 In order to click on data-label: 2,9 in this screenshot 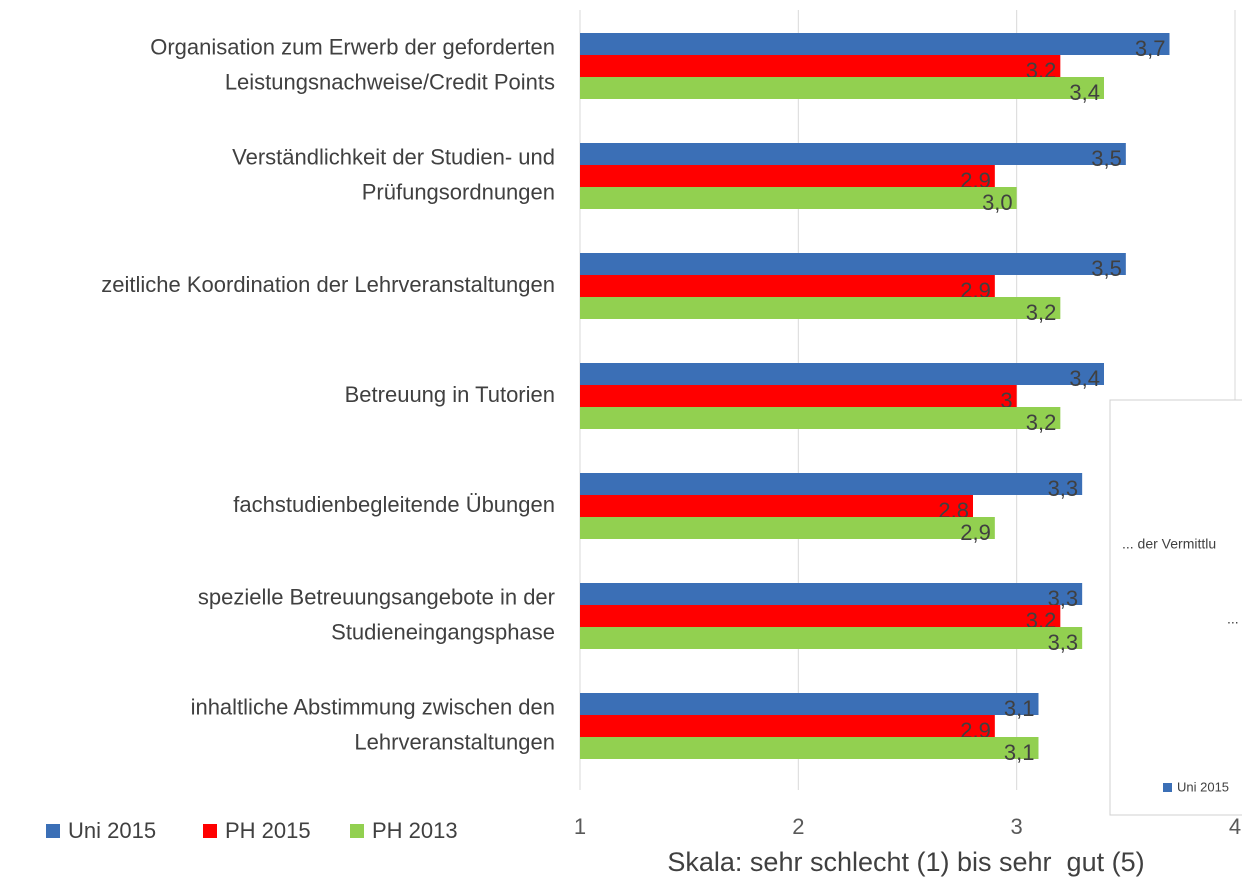, I will do `click(975, 532)`.